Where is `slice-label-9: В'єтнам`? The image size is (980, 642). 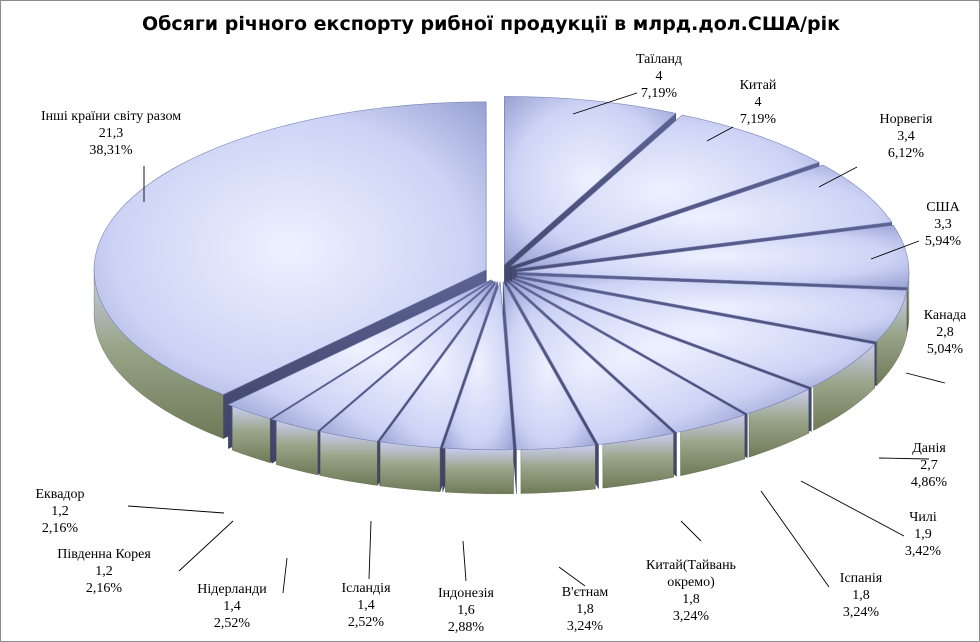
slice-label-9: В'єтнам is located at coordinates (585, 592).